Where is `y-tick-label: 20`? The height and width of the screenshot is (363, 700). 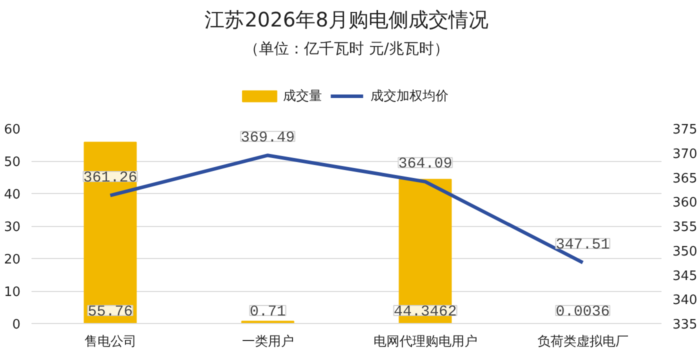
y-tick-label: 20 is located at coordinates (12, 260).